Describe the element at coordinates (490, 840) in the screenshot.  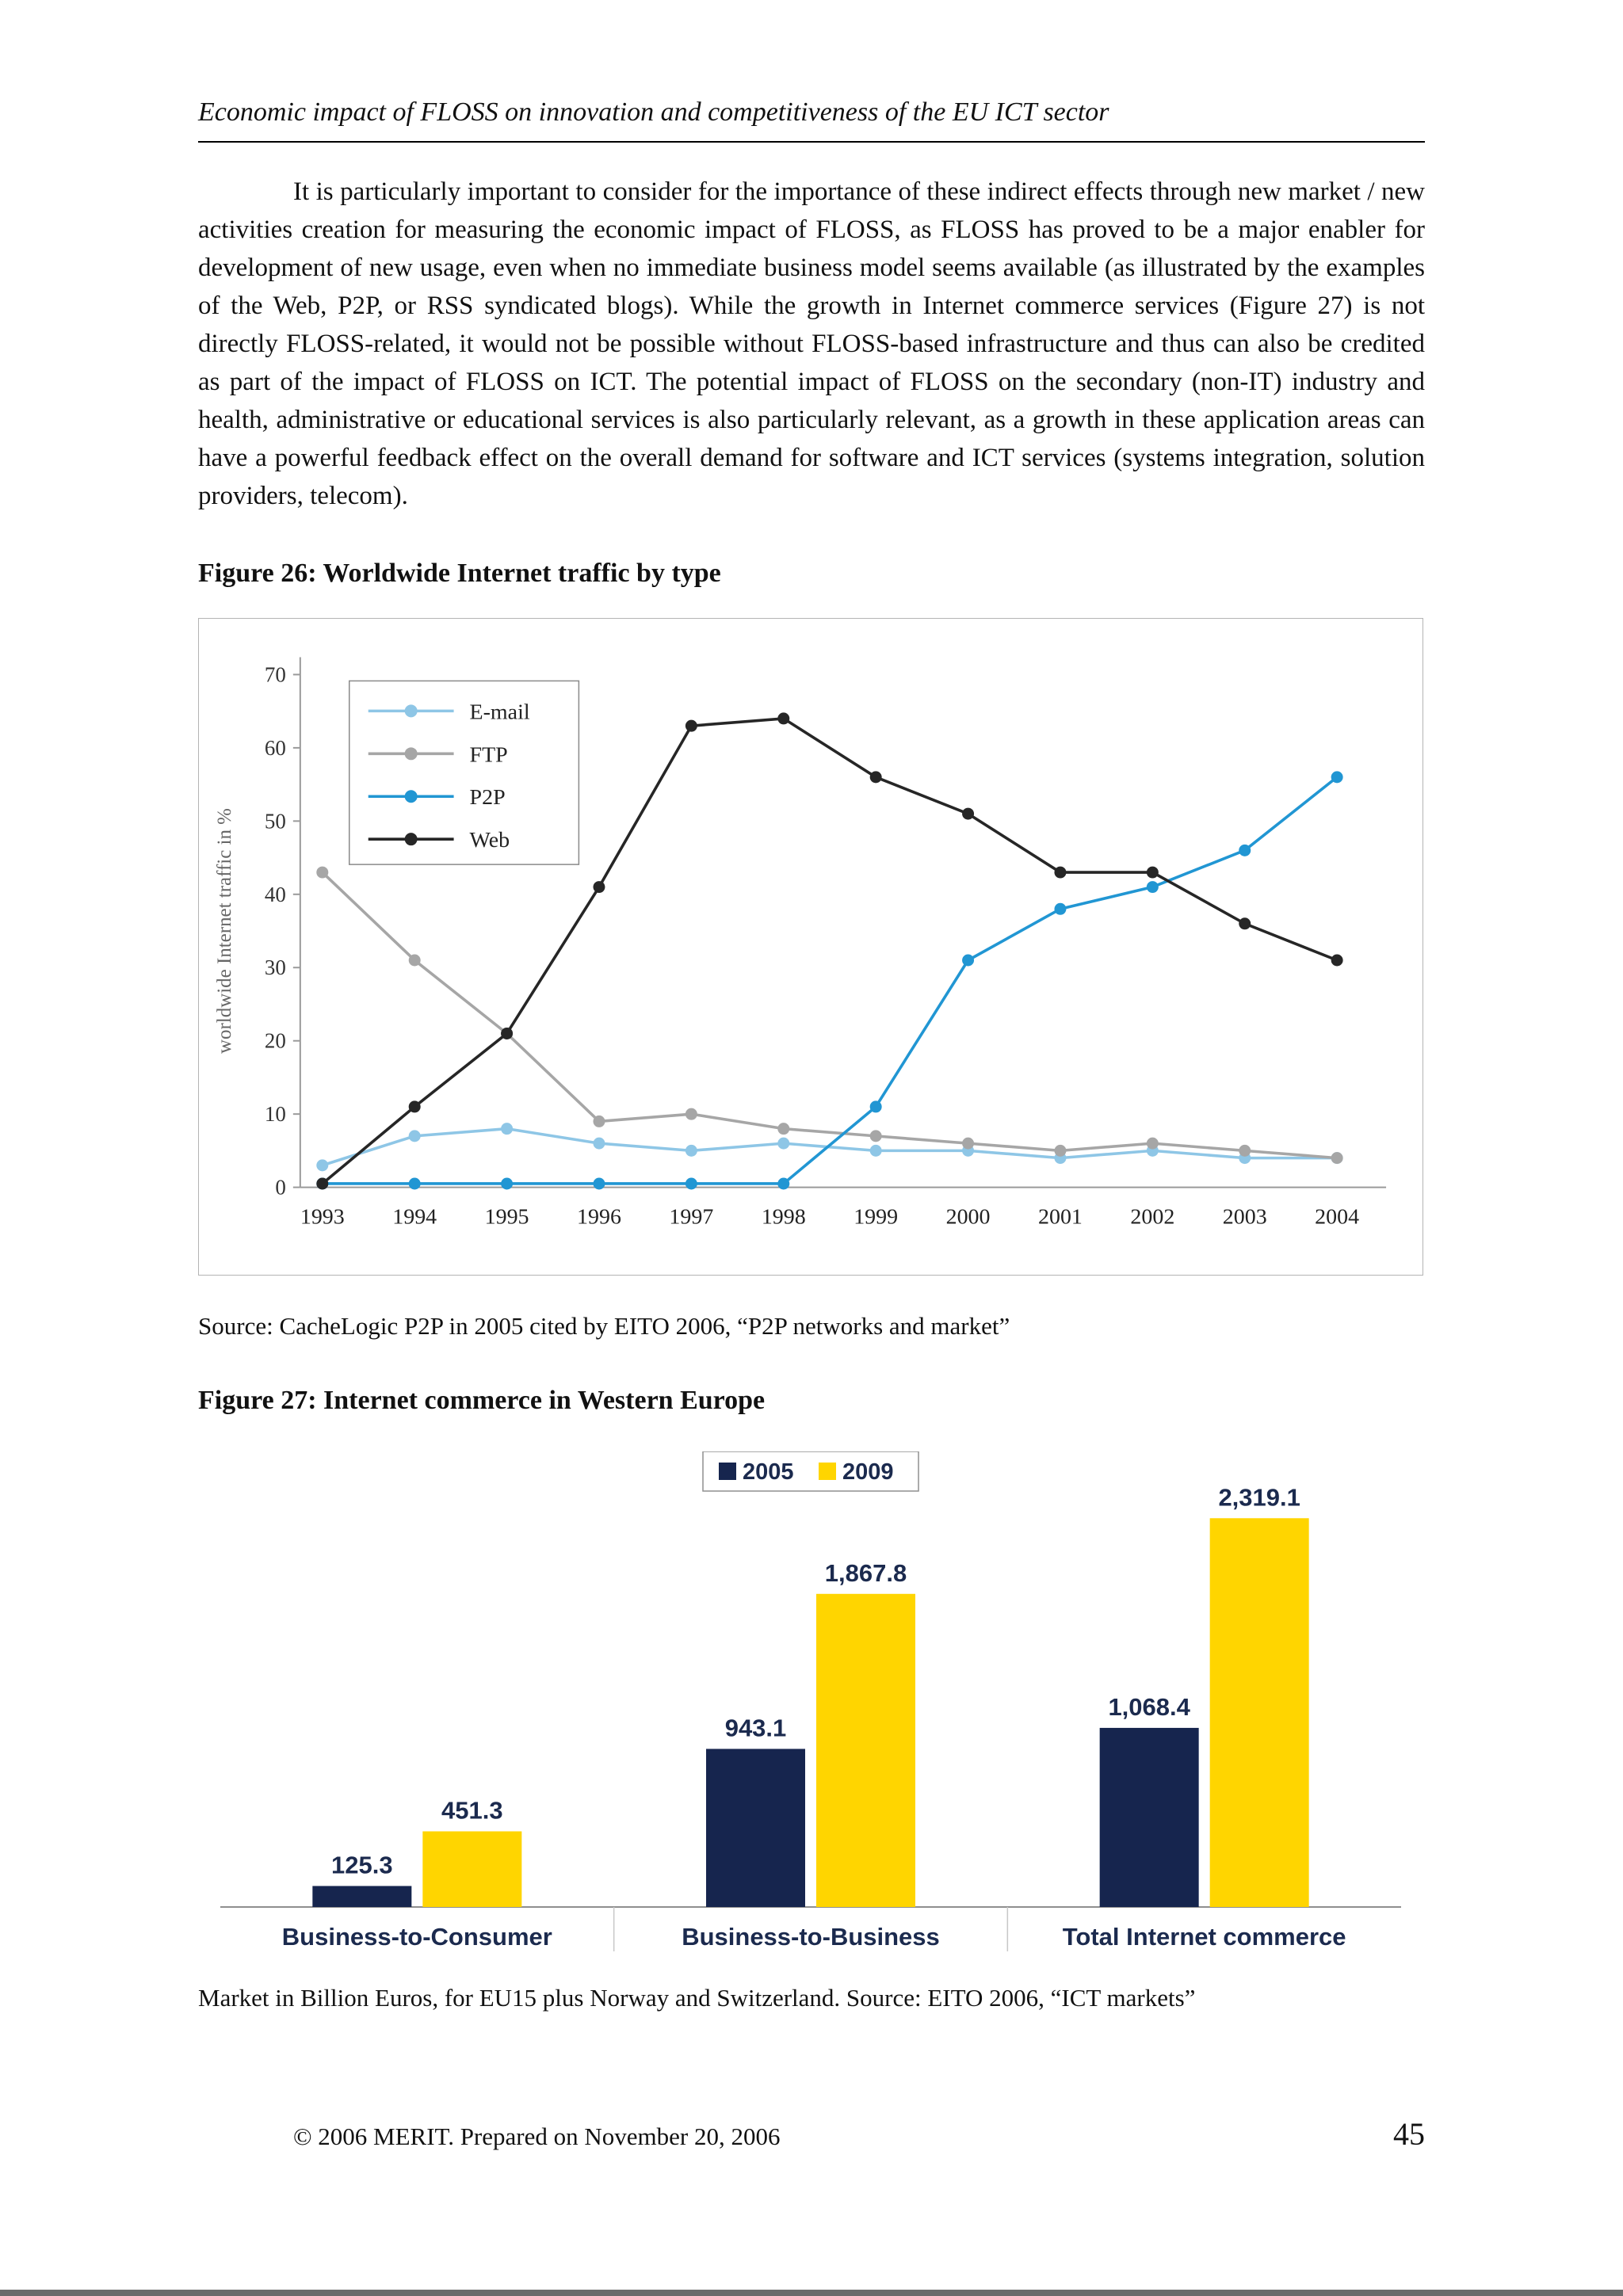
I see `svg-text: Web` at that location.